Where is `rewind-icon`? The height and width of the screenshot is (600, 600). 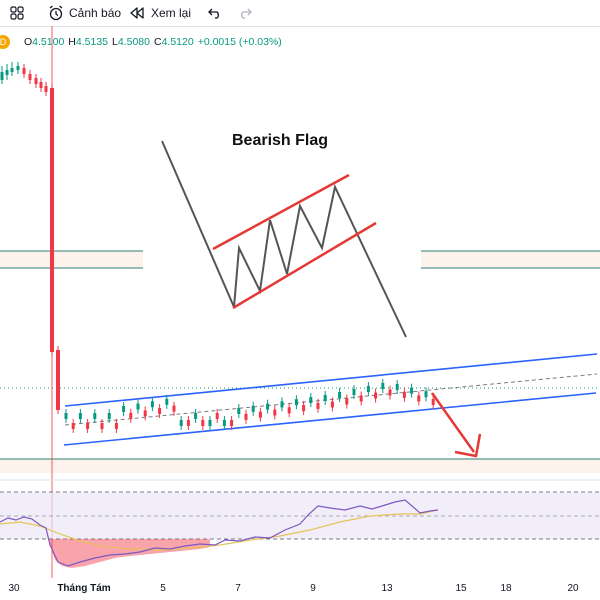
rewind-icon is located at coordinates (137, 13).